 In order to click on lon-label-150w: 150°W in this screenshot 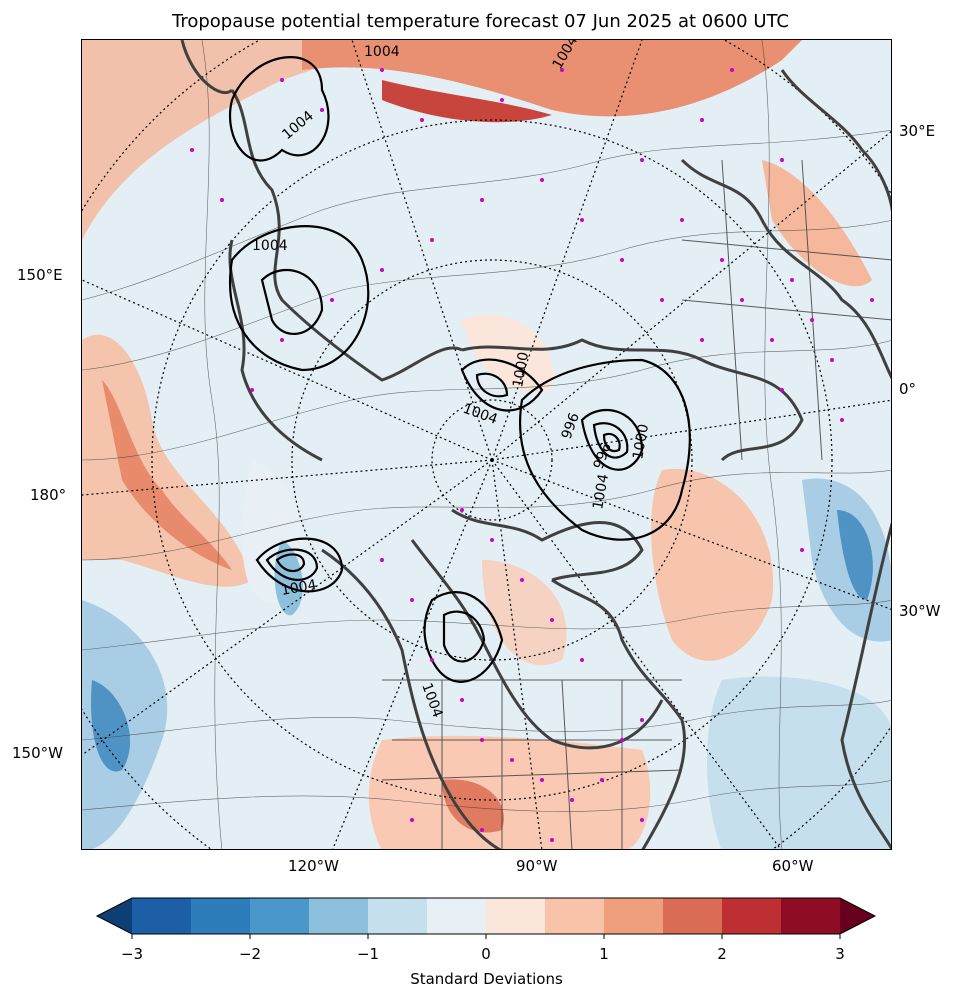, I will do `click(37, 753)`.